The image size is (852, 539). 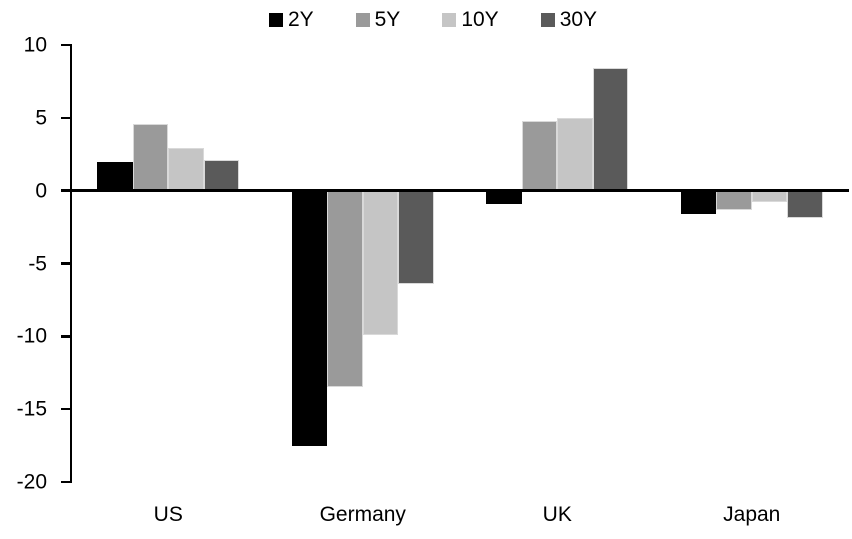 What do you see at coordinates (575, 154) in the screenshot?
I see `bar-uk-10y` at bounding box center [575, 154].